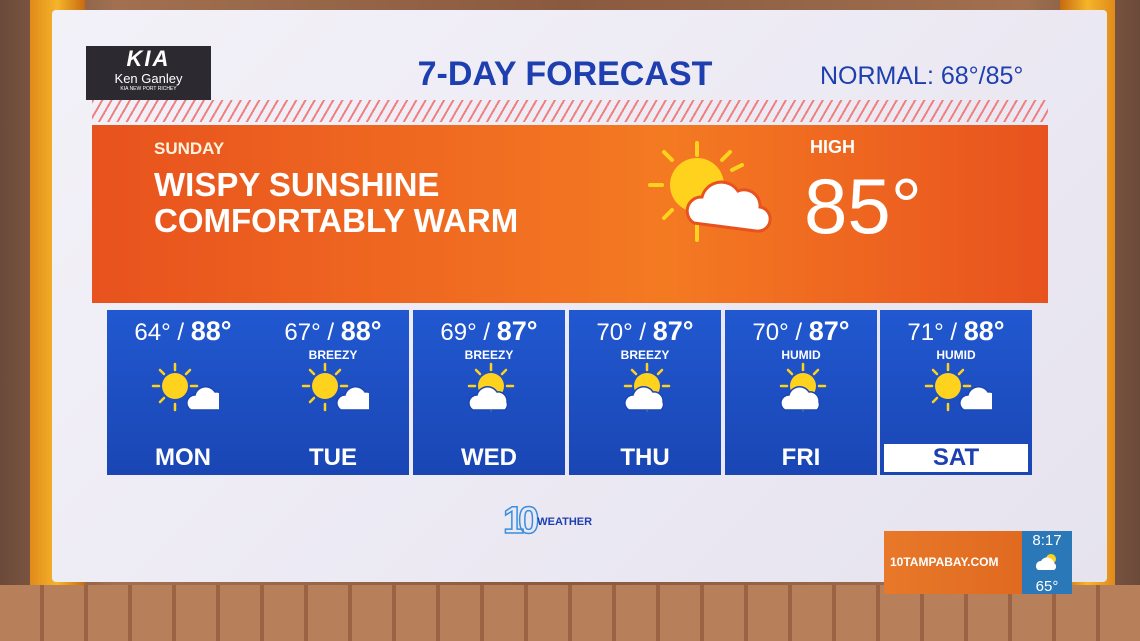  I want to click on day-card: 64° / 88° MON, so click(183, 392).